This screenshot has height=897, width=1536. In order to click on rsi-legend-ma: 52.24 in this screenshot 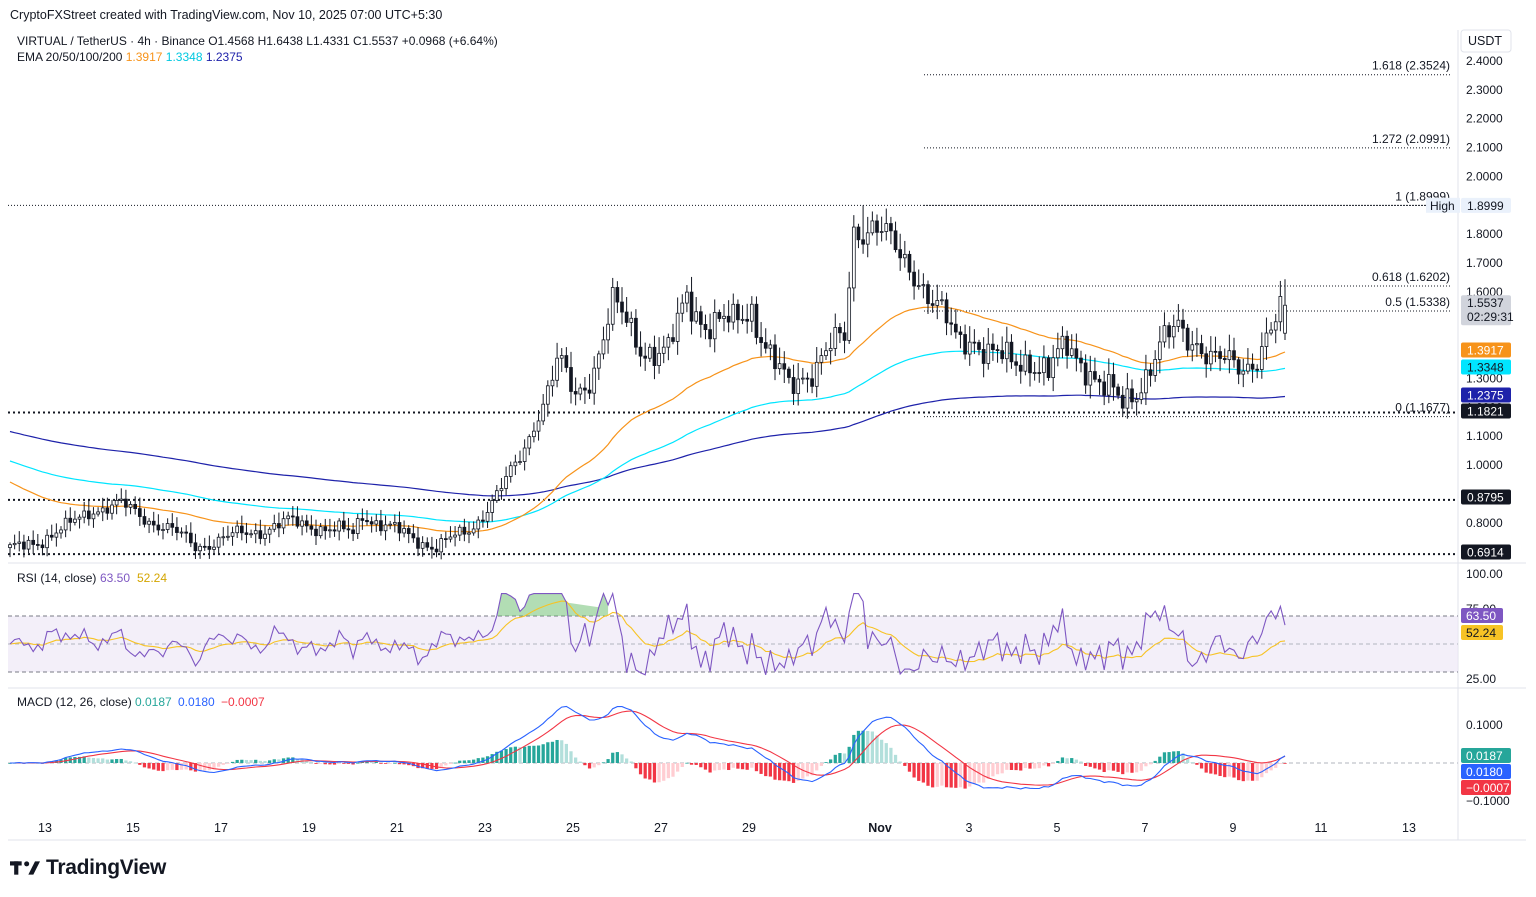, I will do `click(152, 578)`.